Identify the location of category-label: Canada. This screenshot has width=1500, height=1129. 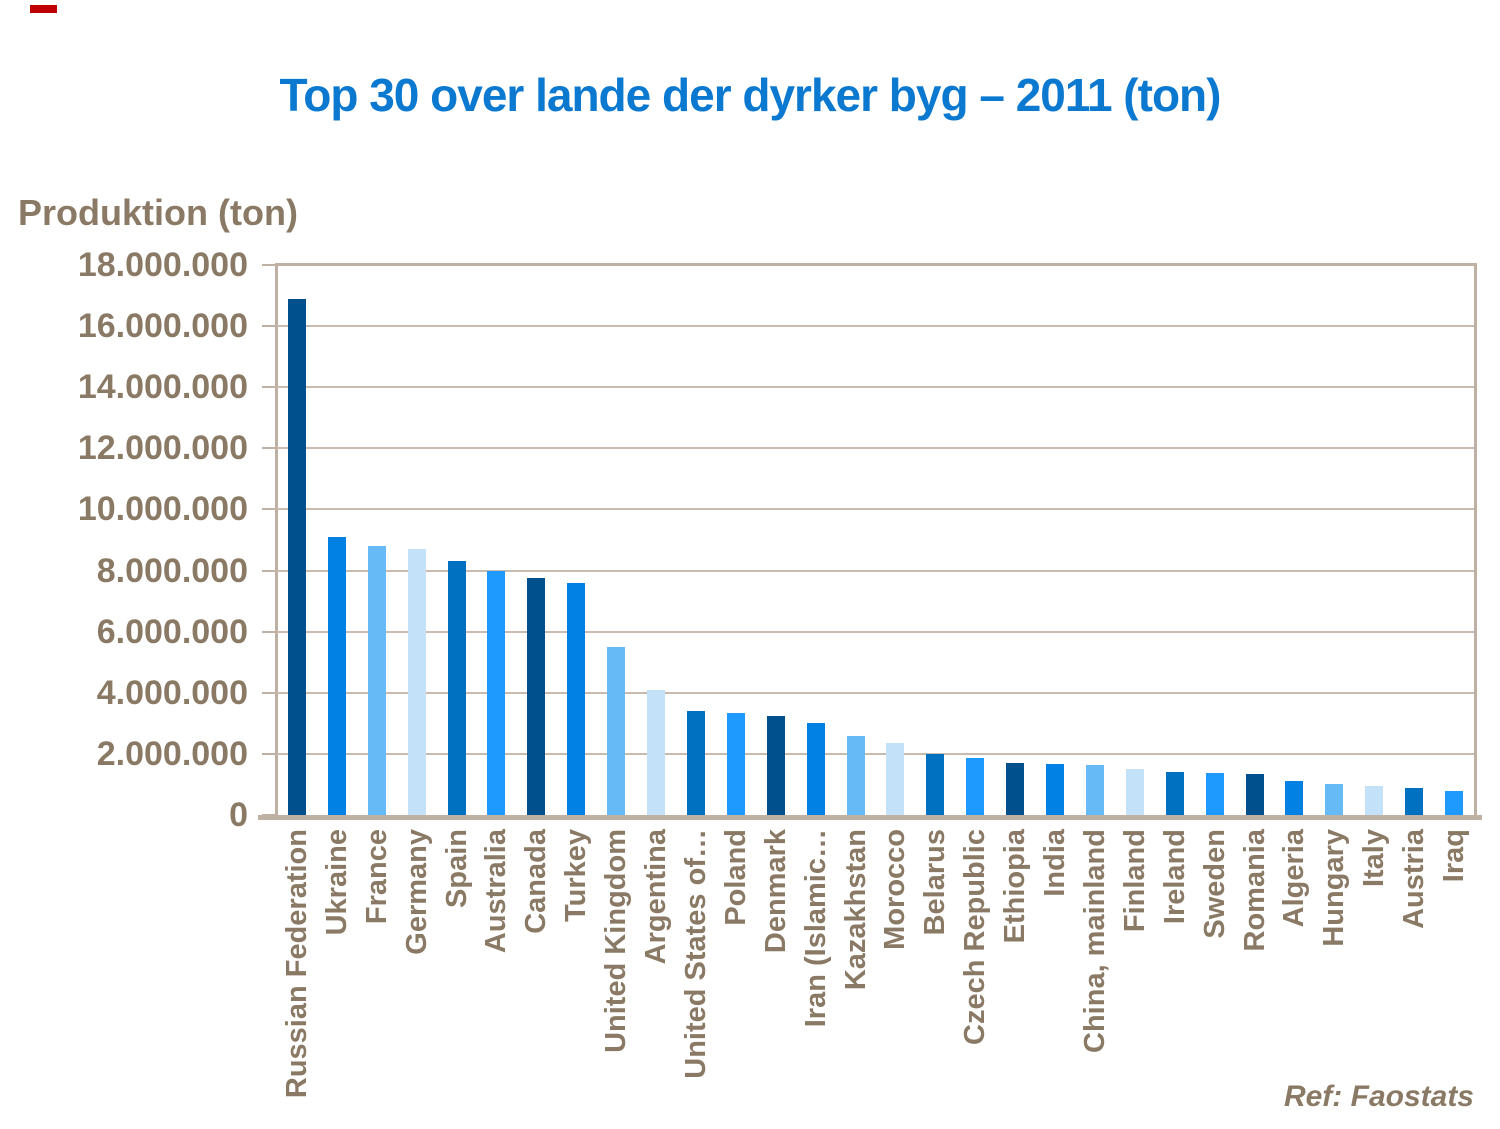
(536, 881).